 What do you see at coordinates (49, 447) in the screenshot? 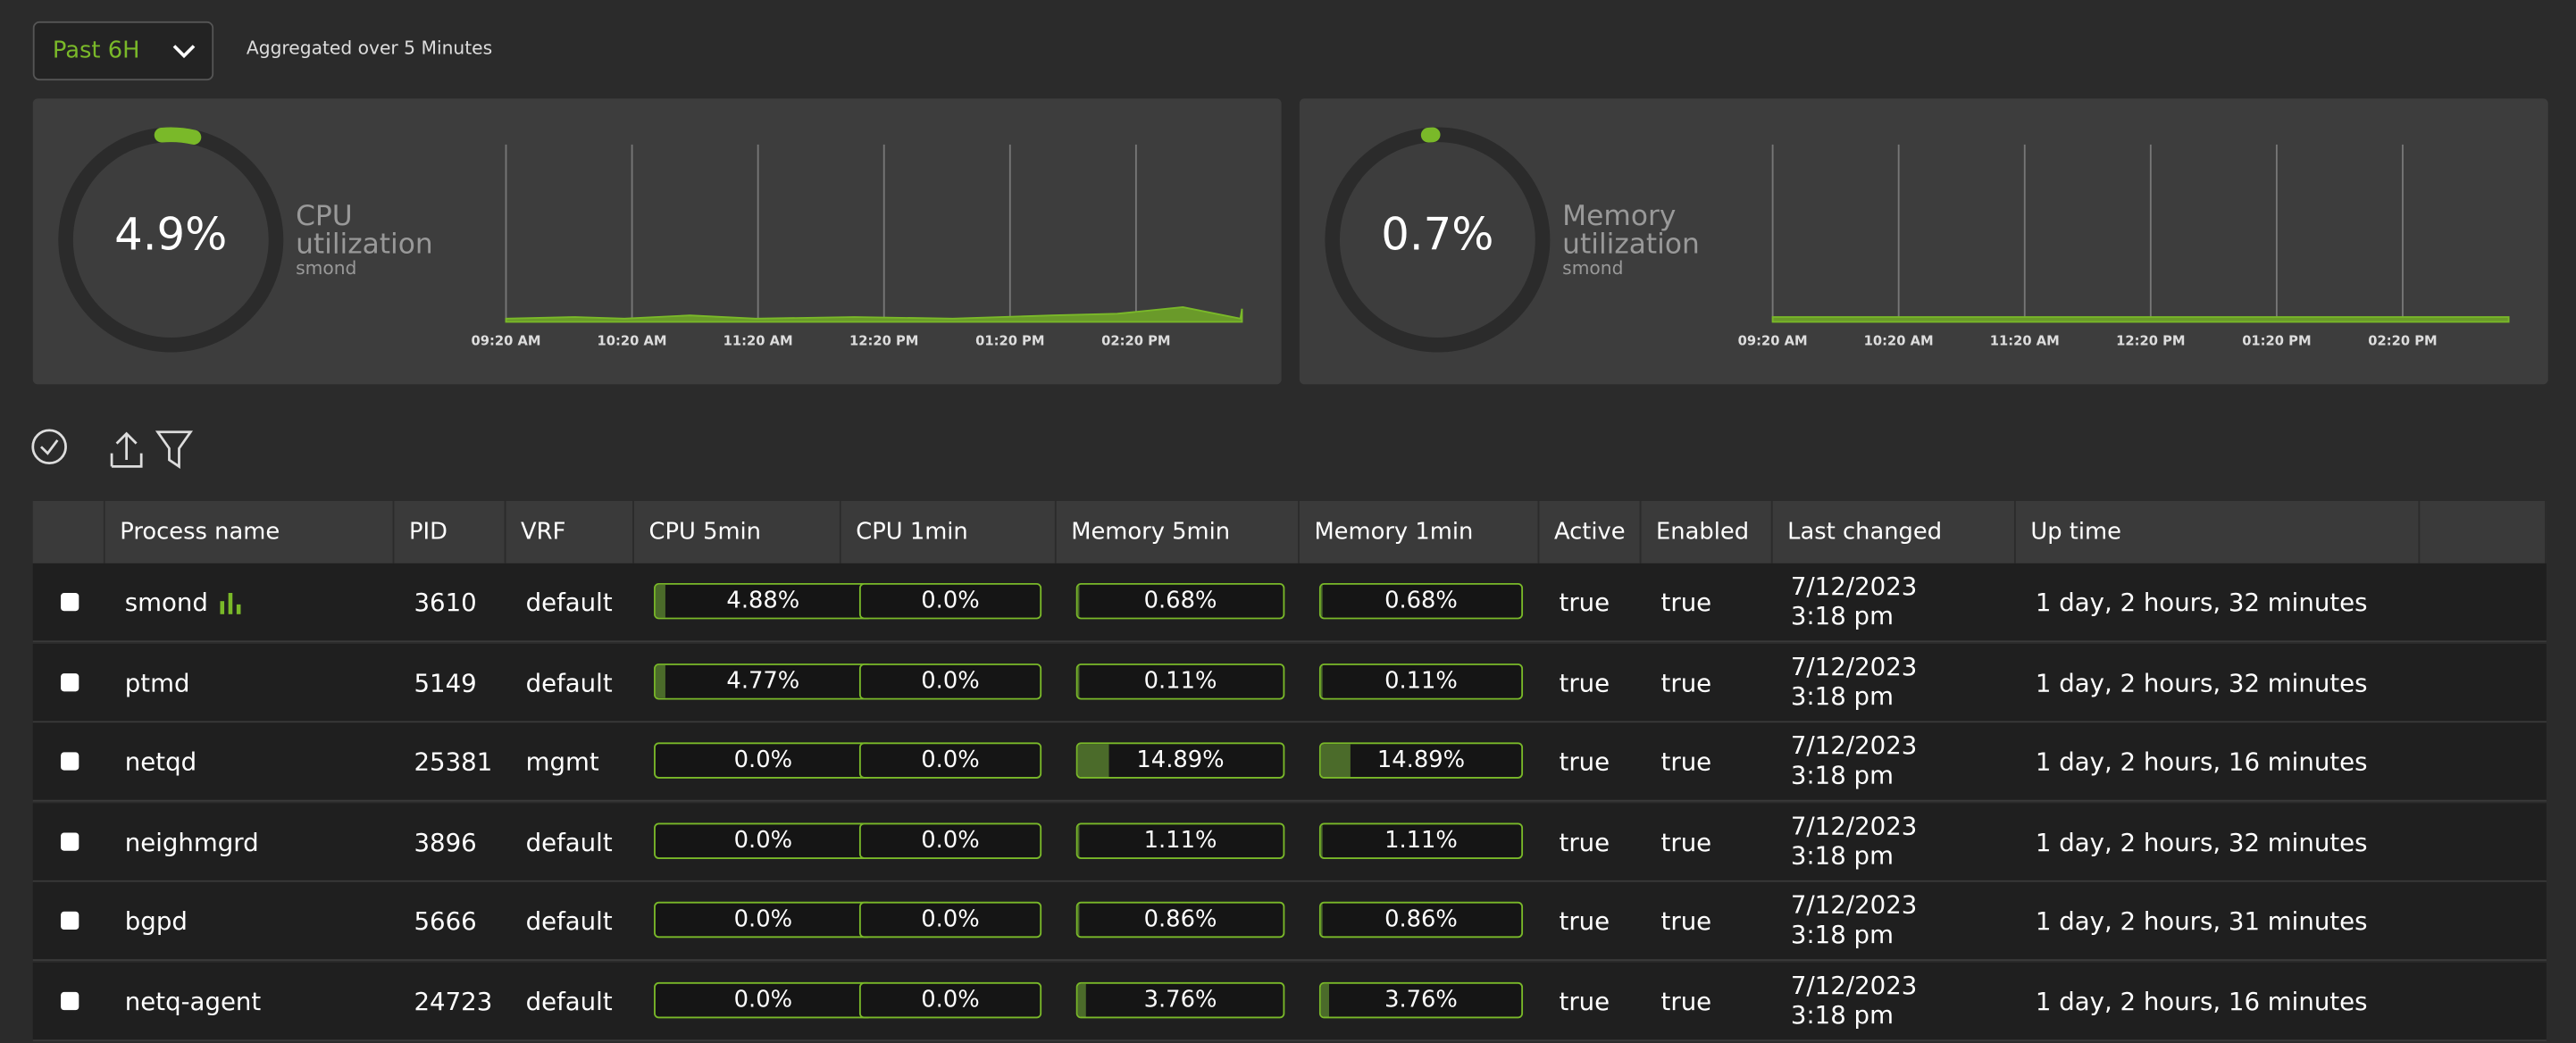
I see `select-all-icon` at bounding box center [49, 447].